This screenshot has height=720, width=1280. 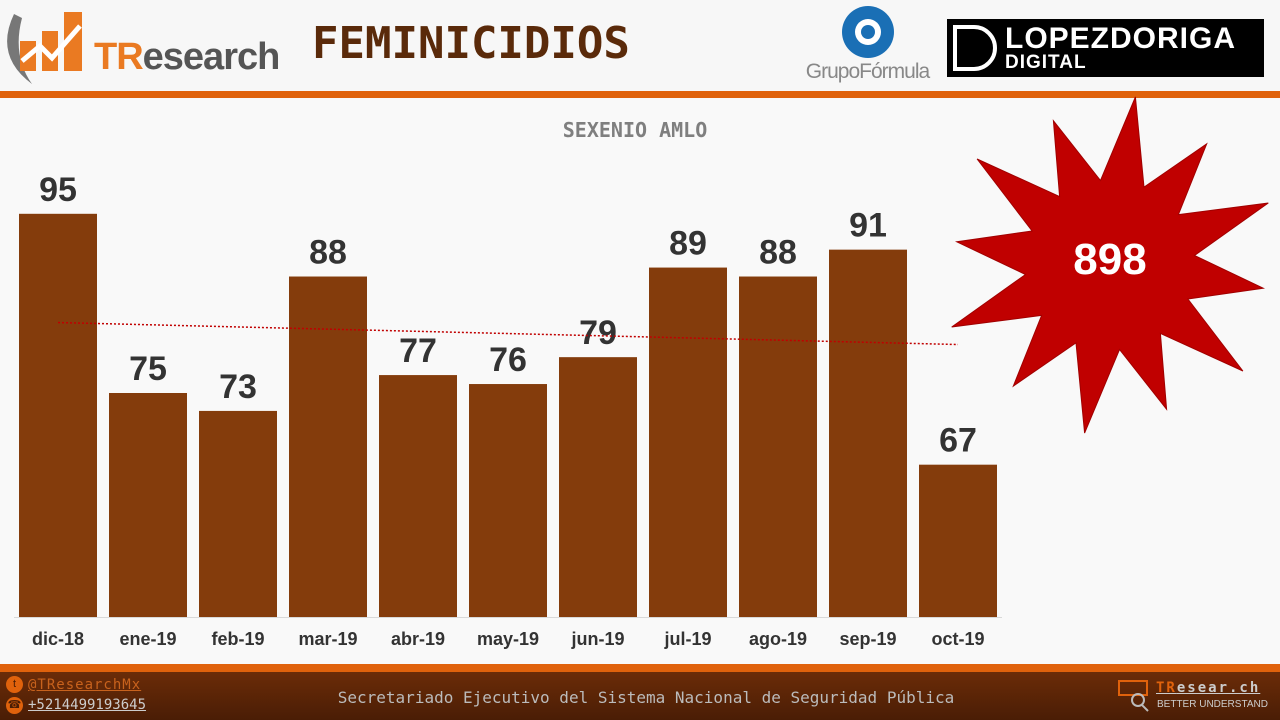 What do you see at coordinates (1109, 259) in the screenshot?
I see `total-value: 898` at bounding box center [1109, 259].